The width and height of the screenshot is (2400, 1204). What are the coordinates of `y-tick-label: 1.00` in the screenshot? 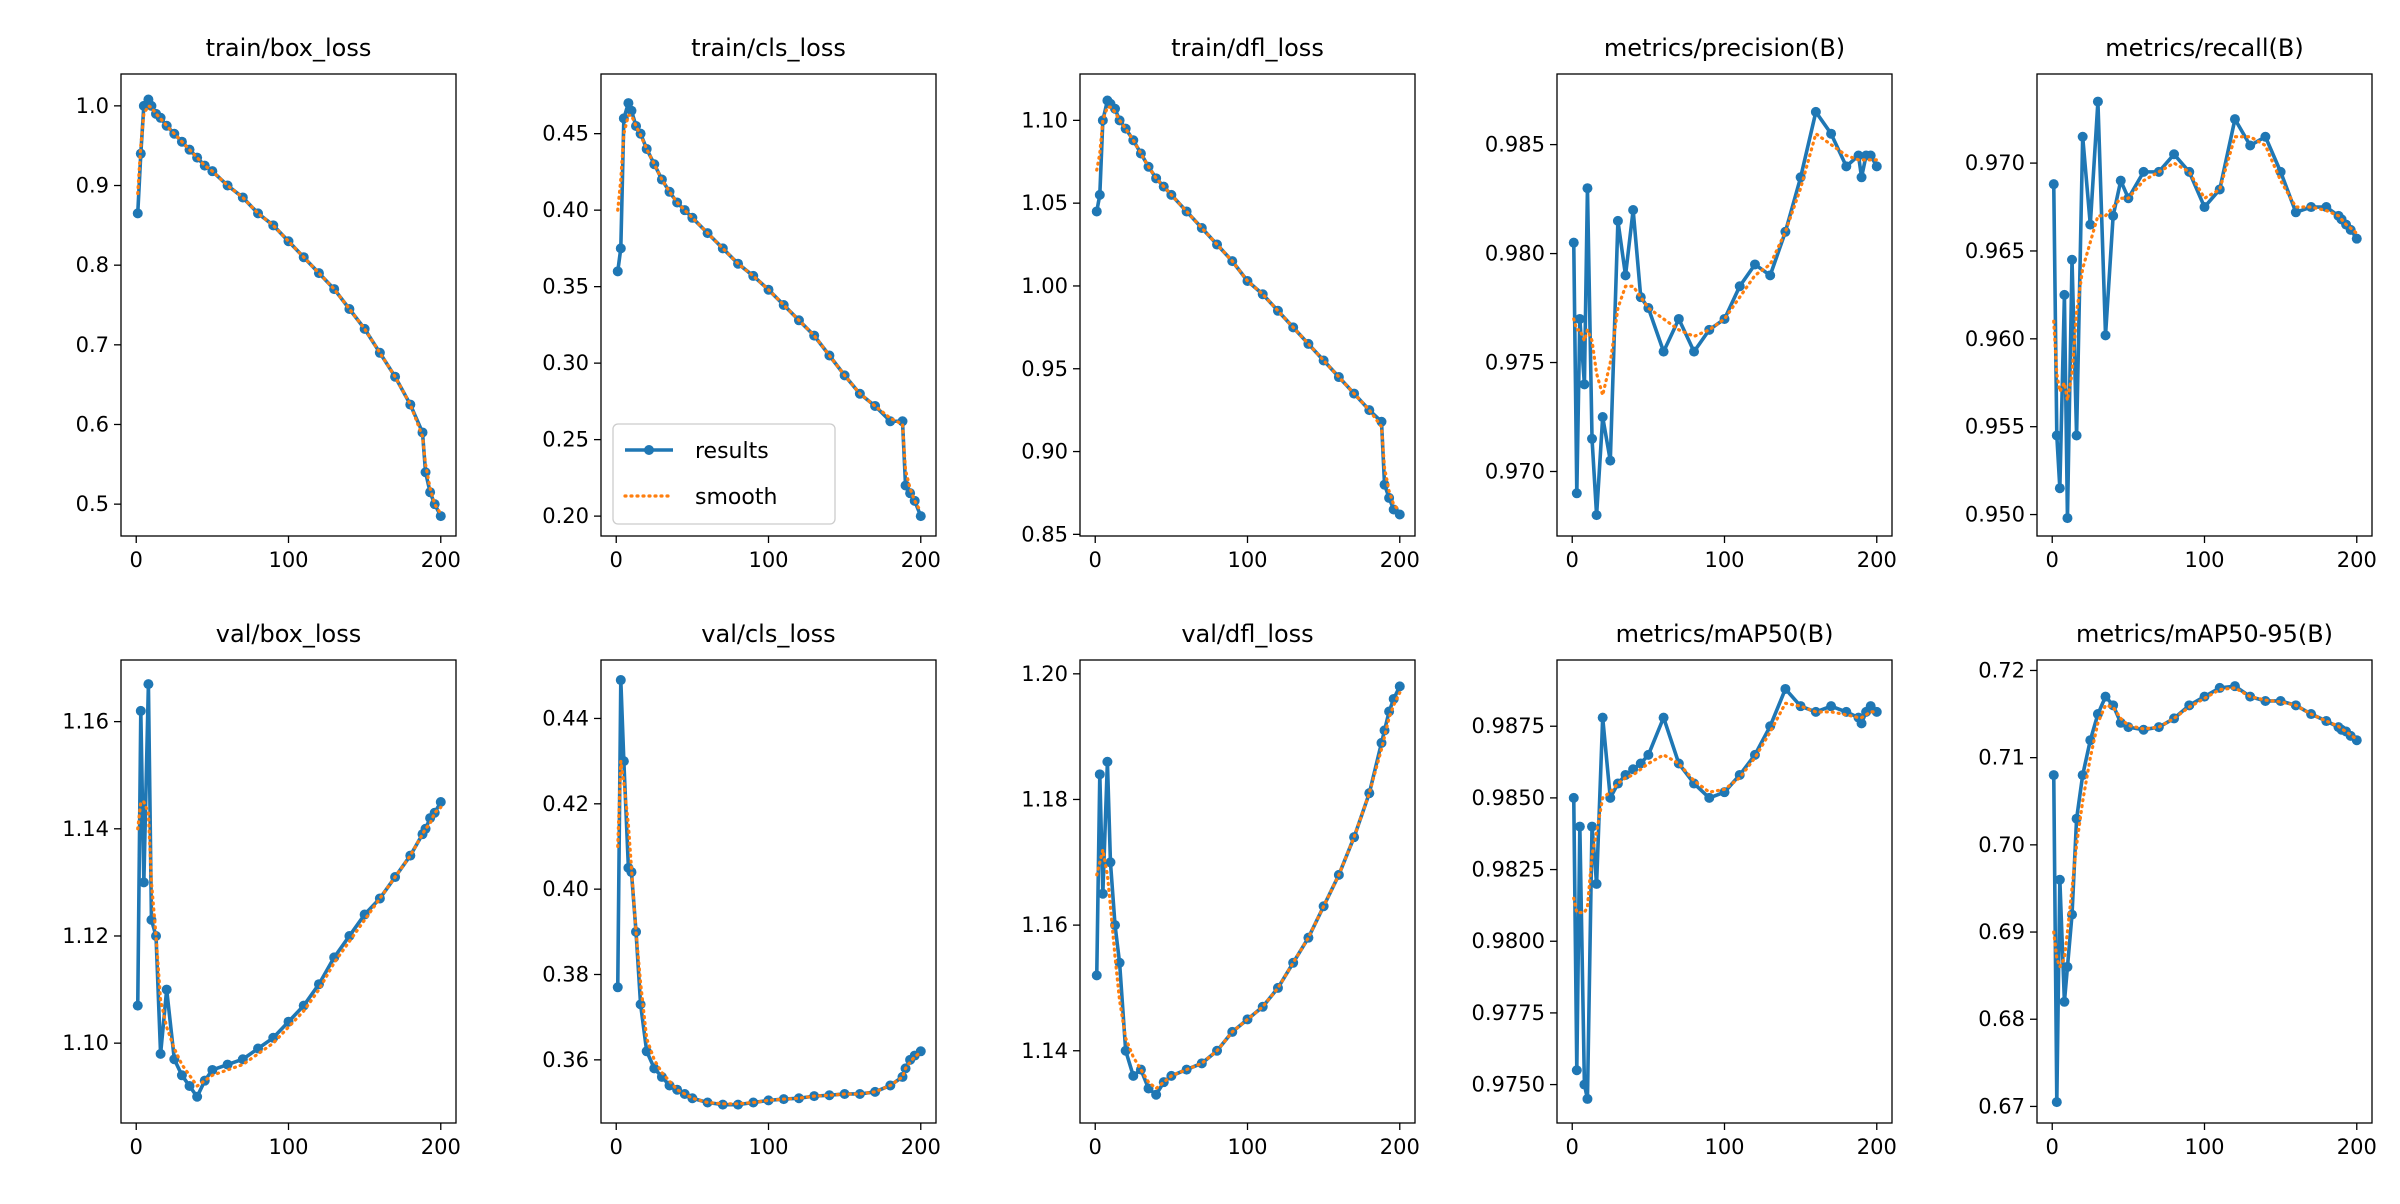 It's located at (1044, 286).